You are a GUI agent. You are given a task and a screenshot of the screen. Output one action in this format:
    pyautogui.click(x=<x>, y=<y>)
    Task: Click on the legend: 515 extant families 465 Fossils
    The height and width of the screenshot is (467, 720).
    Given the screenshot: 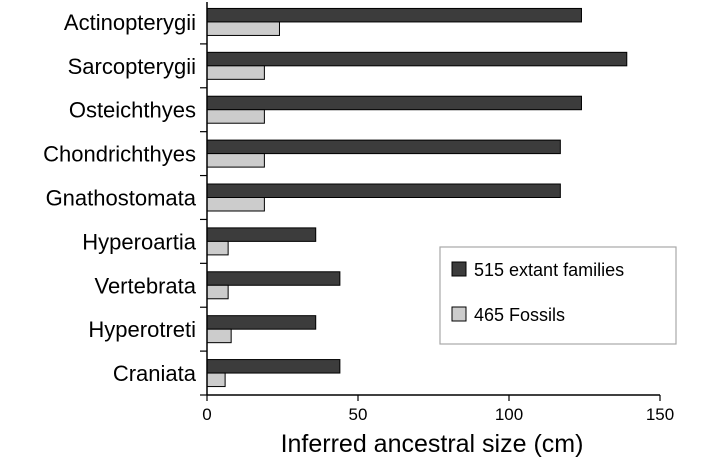 What is the action you would take?
    pyautogui.click(x=558, y=295)
    